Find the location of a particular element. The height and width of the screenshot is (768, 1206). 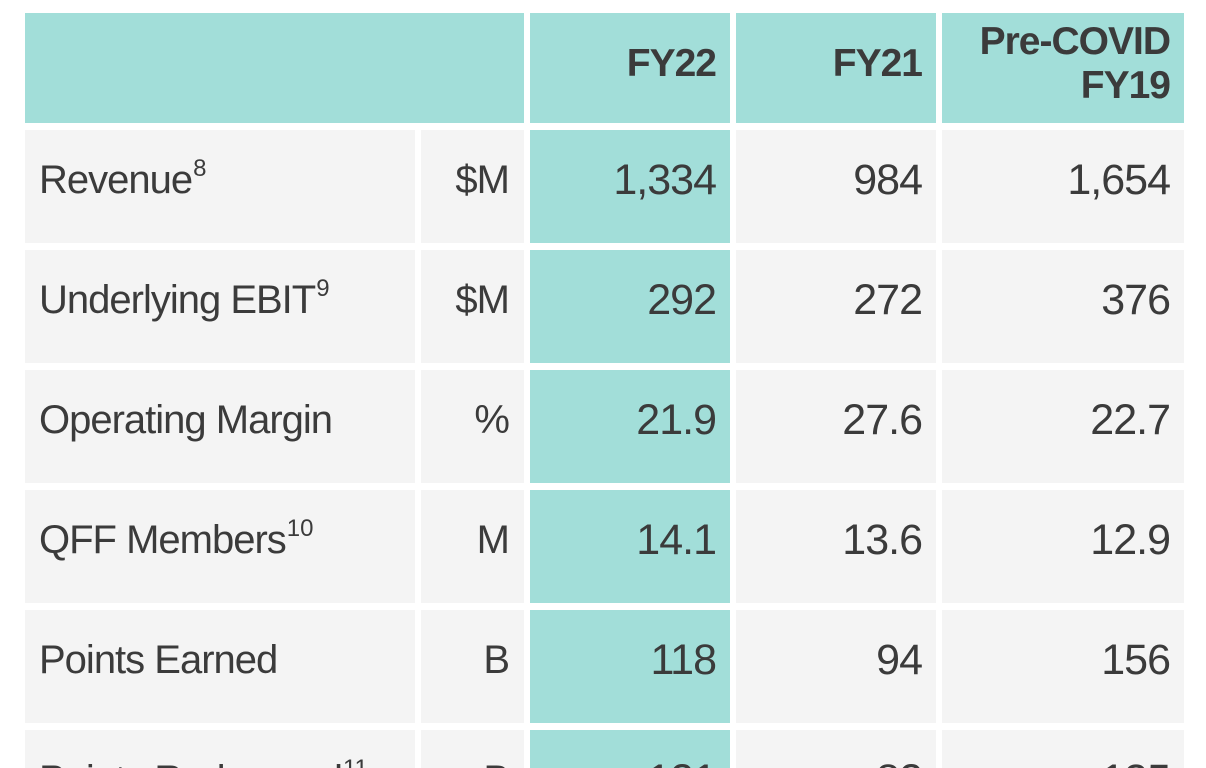

fy22-value-cell: 118 is located at coordinates (630, 666).